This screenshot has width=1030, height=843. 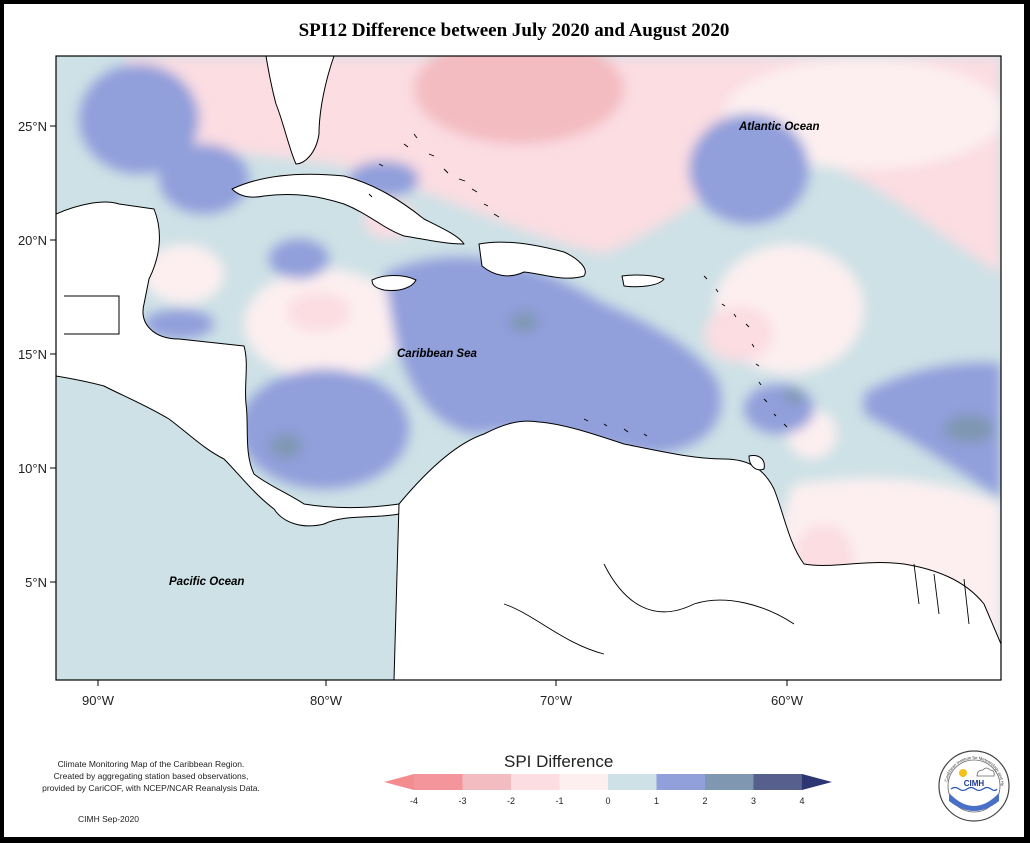 I want to click on lon-axis, so click(x=442, y=683).